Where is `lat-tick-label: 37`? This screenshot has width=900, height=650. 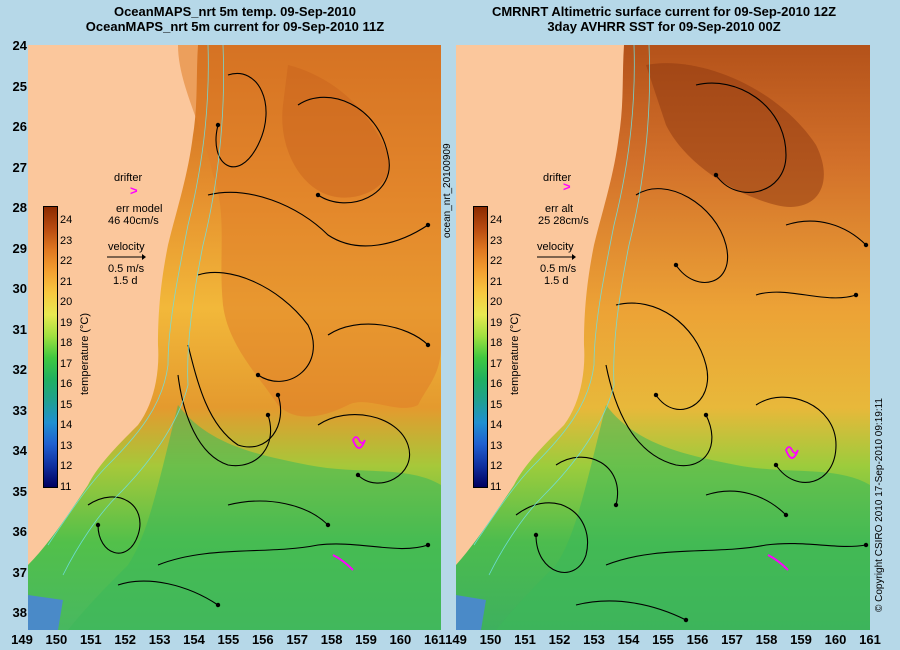 lat-tick-label: 37 is located at coordinates (19, 572).